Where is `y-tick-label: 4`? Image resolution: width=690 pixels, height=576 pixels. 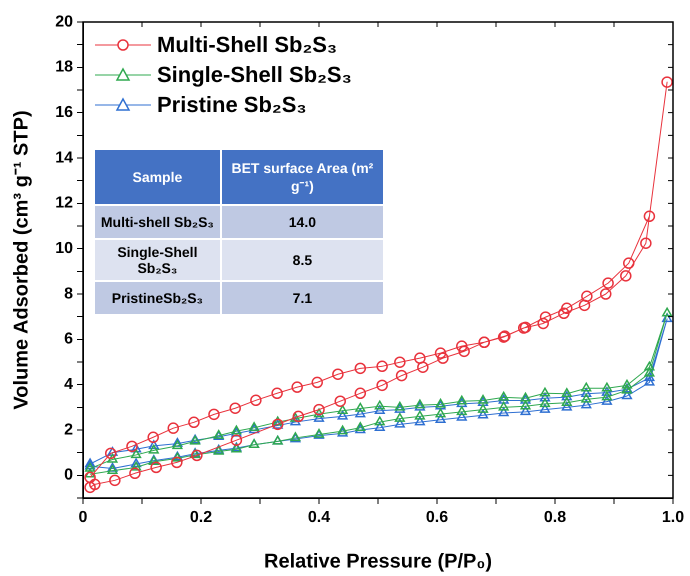
y-tick-label: 4 is located at coordinates (69, 385).